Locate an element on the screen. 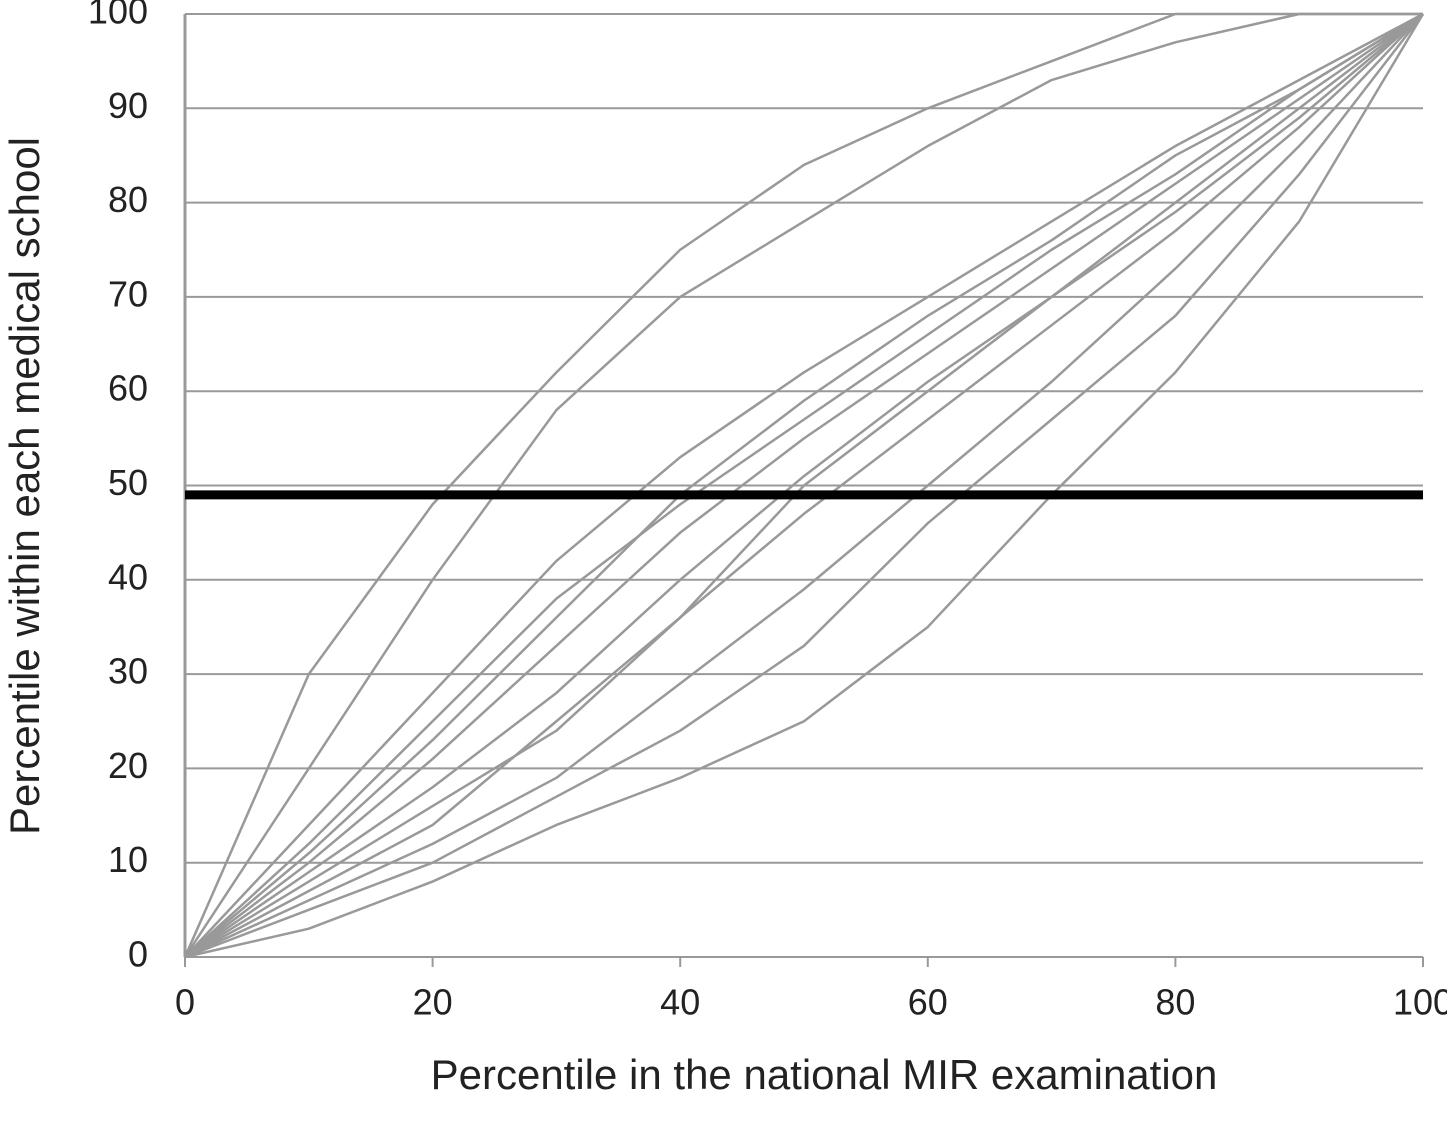  x-tick-label: 100 is located at coordinates (1420, 1002).